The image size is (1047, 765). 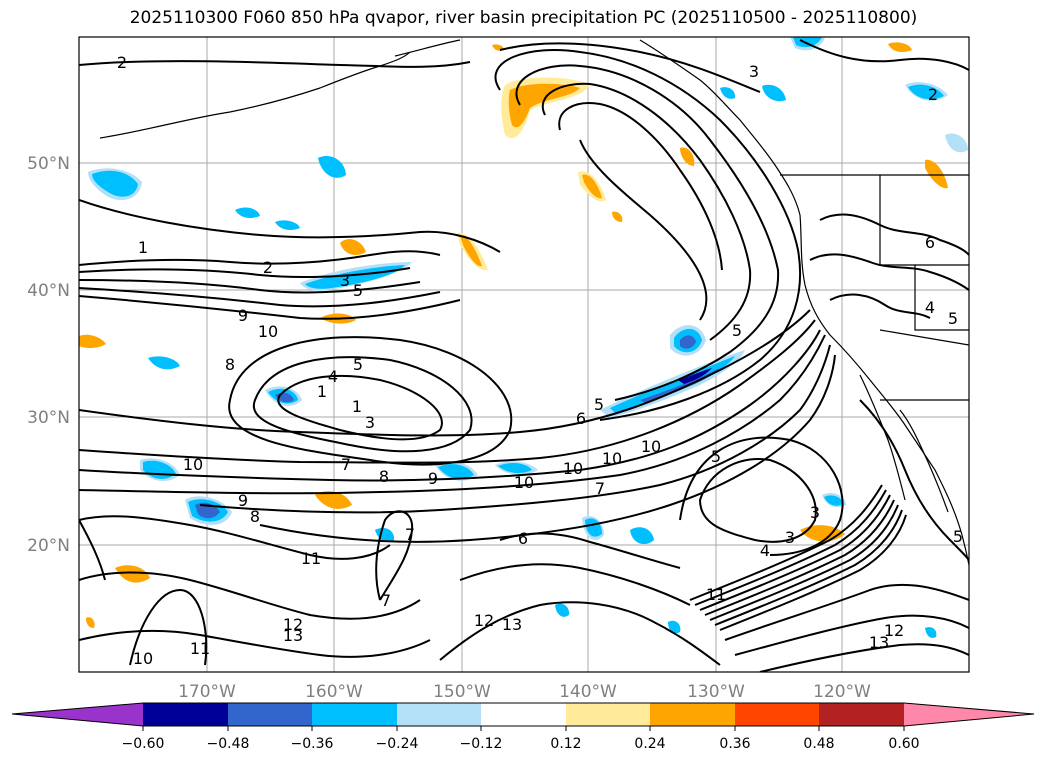 I want to click on colorbar-label: 0.60, so click(x=903, y=744).